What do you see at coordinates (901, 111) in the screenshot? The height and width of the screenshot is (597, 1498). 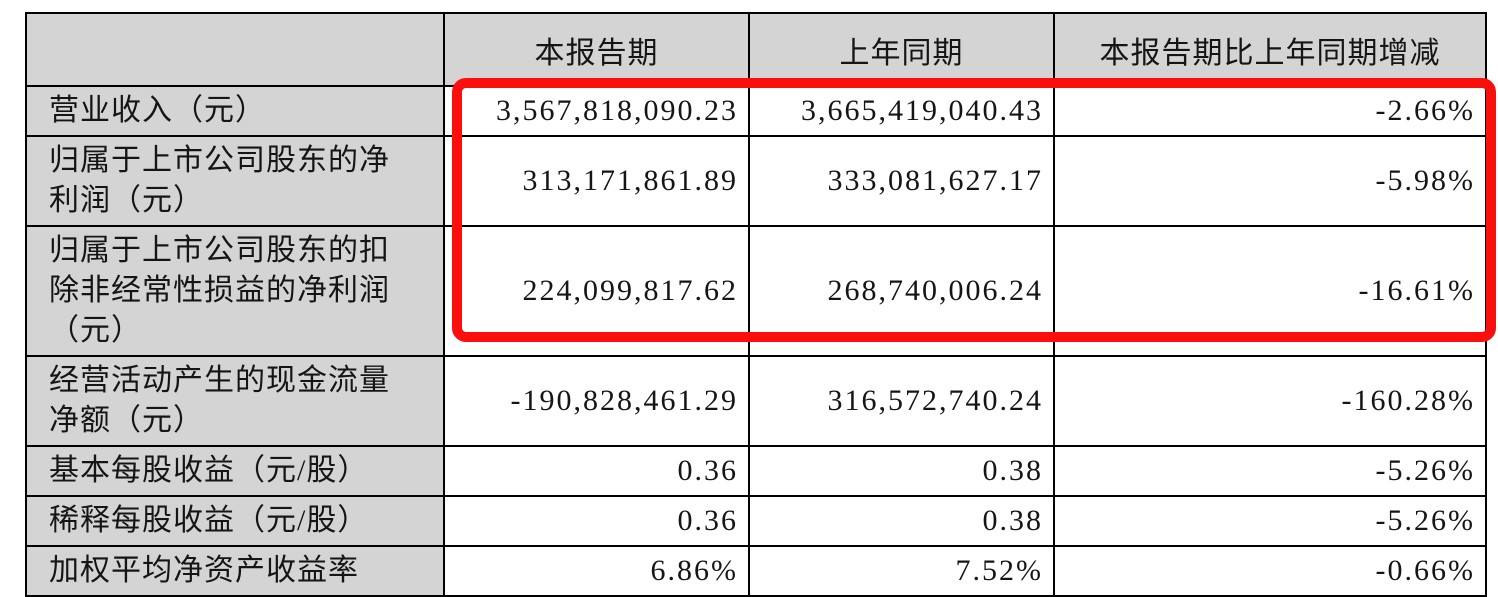 I see `prior-period-value: 3,665,419,040.43` at bounding box center [901, 111].